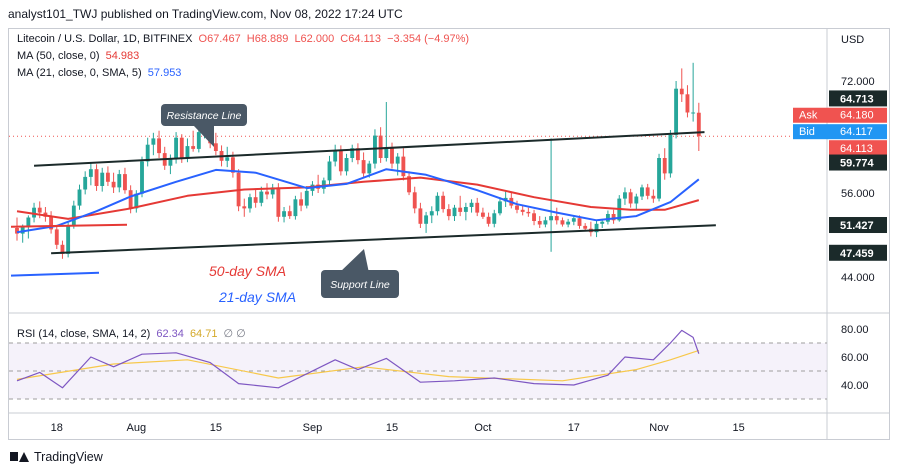 The height and width of the screenshot is (474, 900). What do you see at coordinates (354, 261) in the screenshot?
I see `support-callout-tail` at bounding box center [354, 261].